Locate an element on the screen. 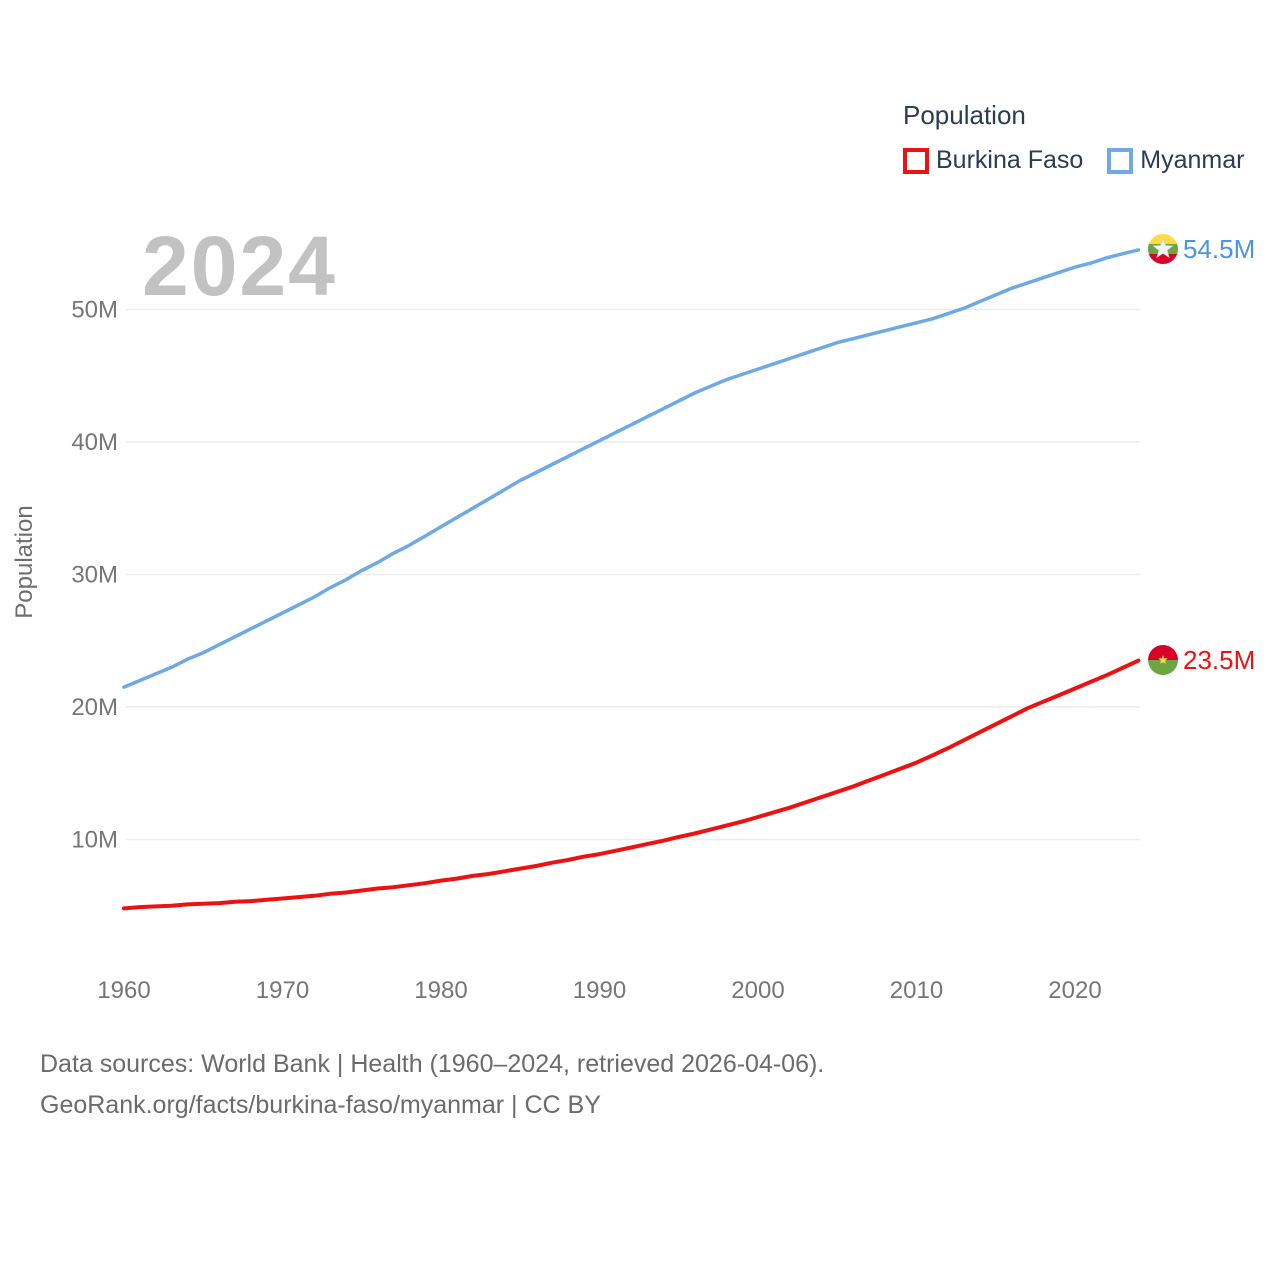  burkina-faso-flag-icon is located at coordinates (1163, 660).